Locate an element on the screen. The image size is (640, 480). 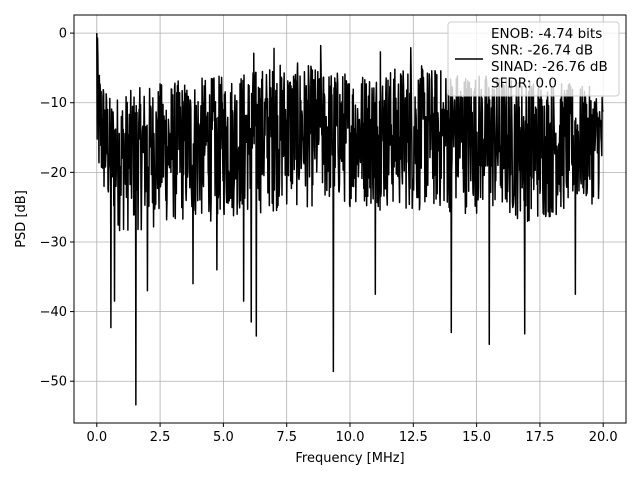
y-tick-label: −20 is located at coordinates (53, 173).